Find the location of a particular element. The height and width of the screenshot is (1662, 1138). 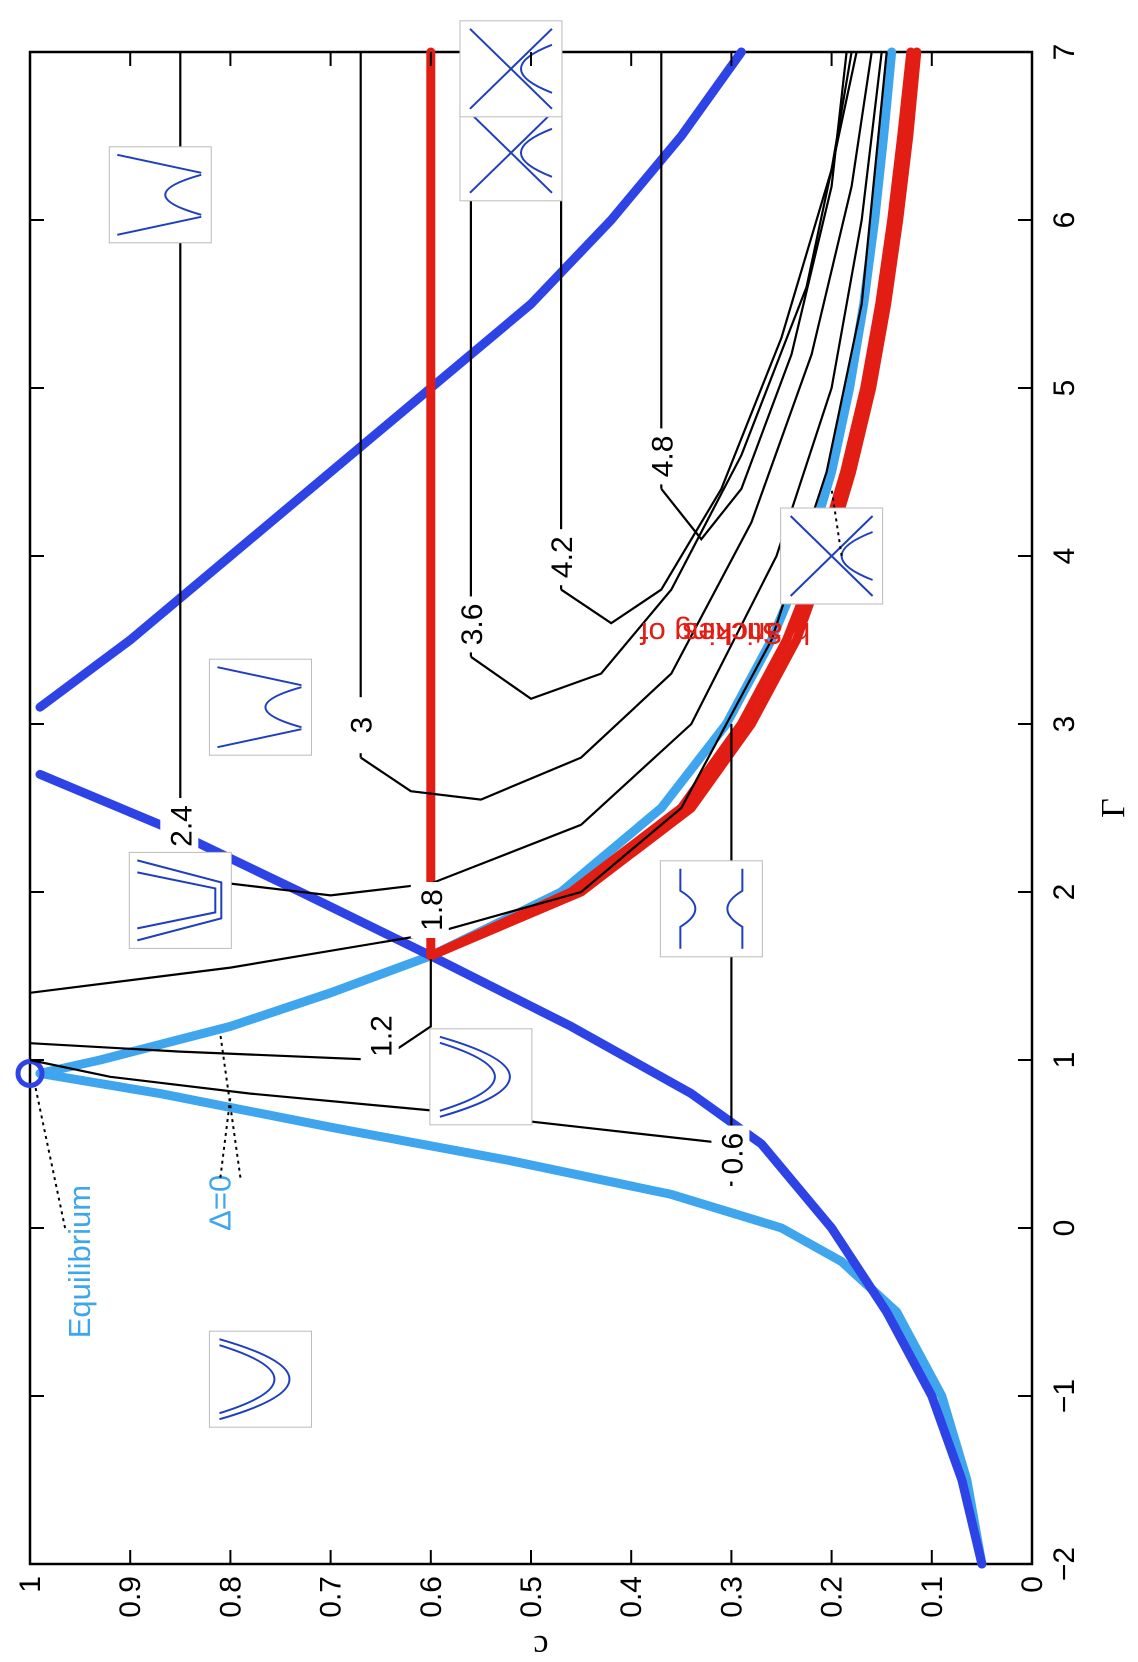

x-tick-label: 5 is located at coordinates (1064, 388).